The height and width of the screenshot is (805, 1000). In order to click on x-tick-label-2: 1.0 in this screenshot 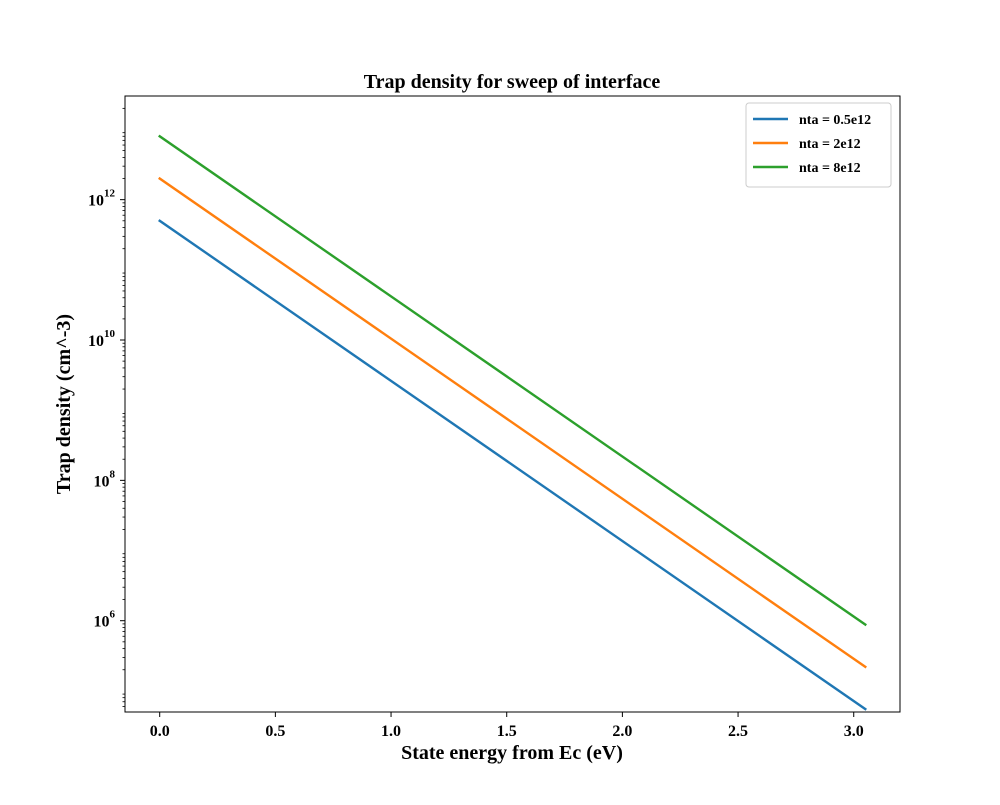, I will do `click(391, 731)`.